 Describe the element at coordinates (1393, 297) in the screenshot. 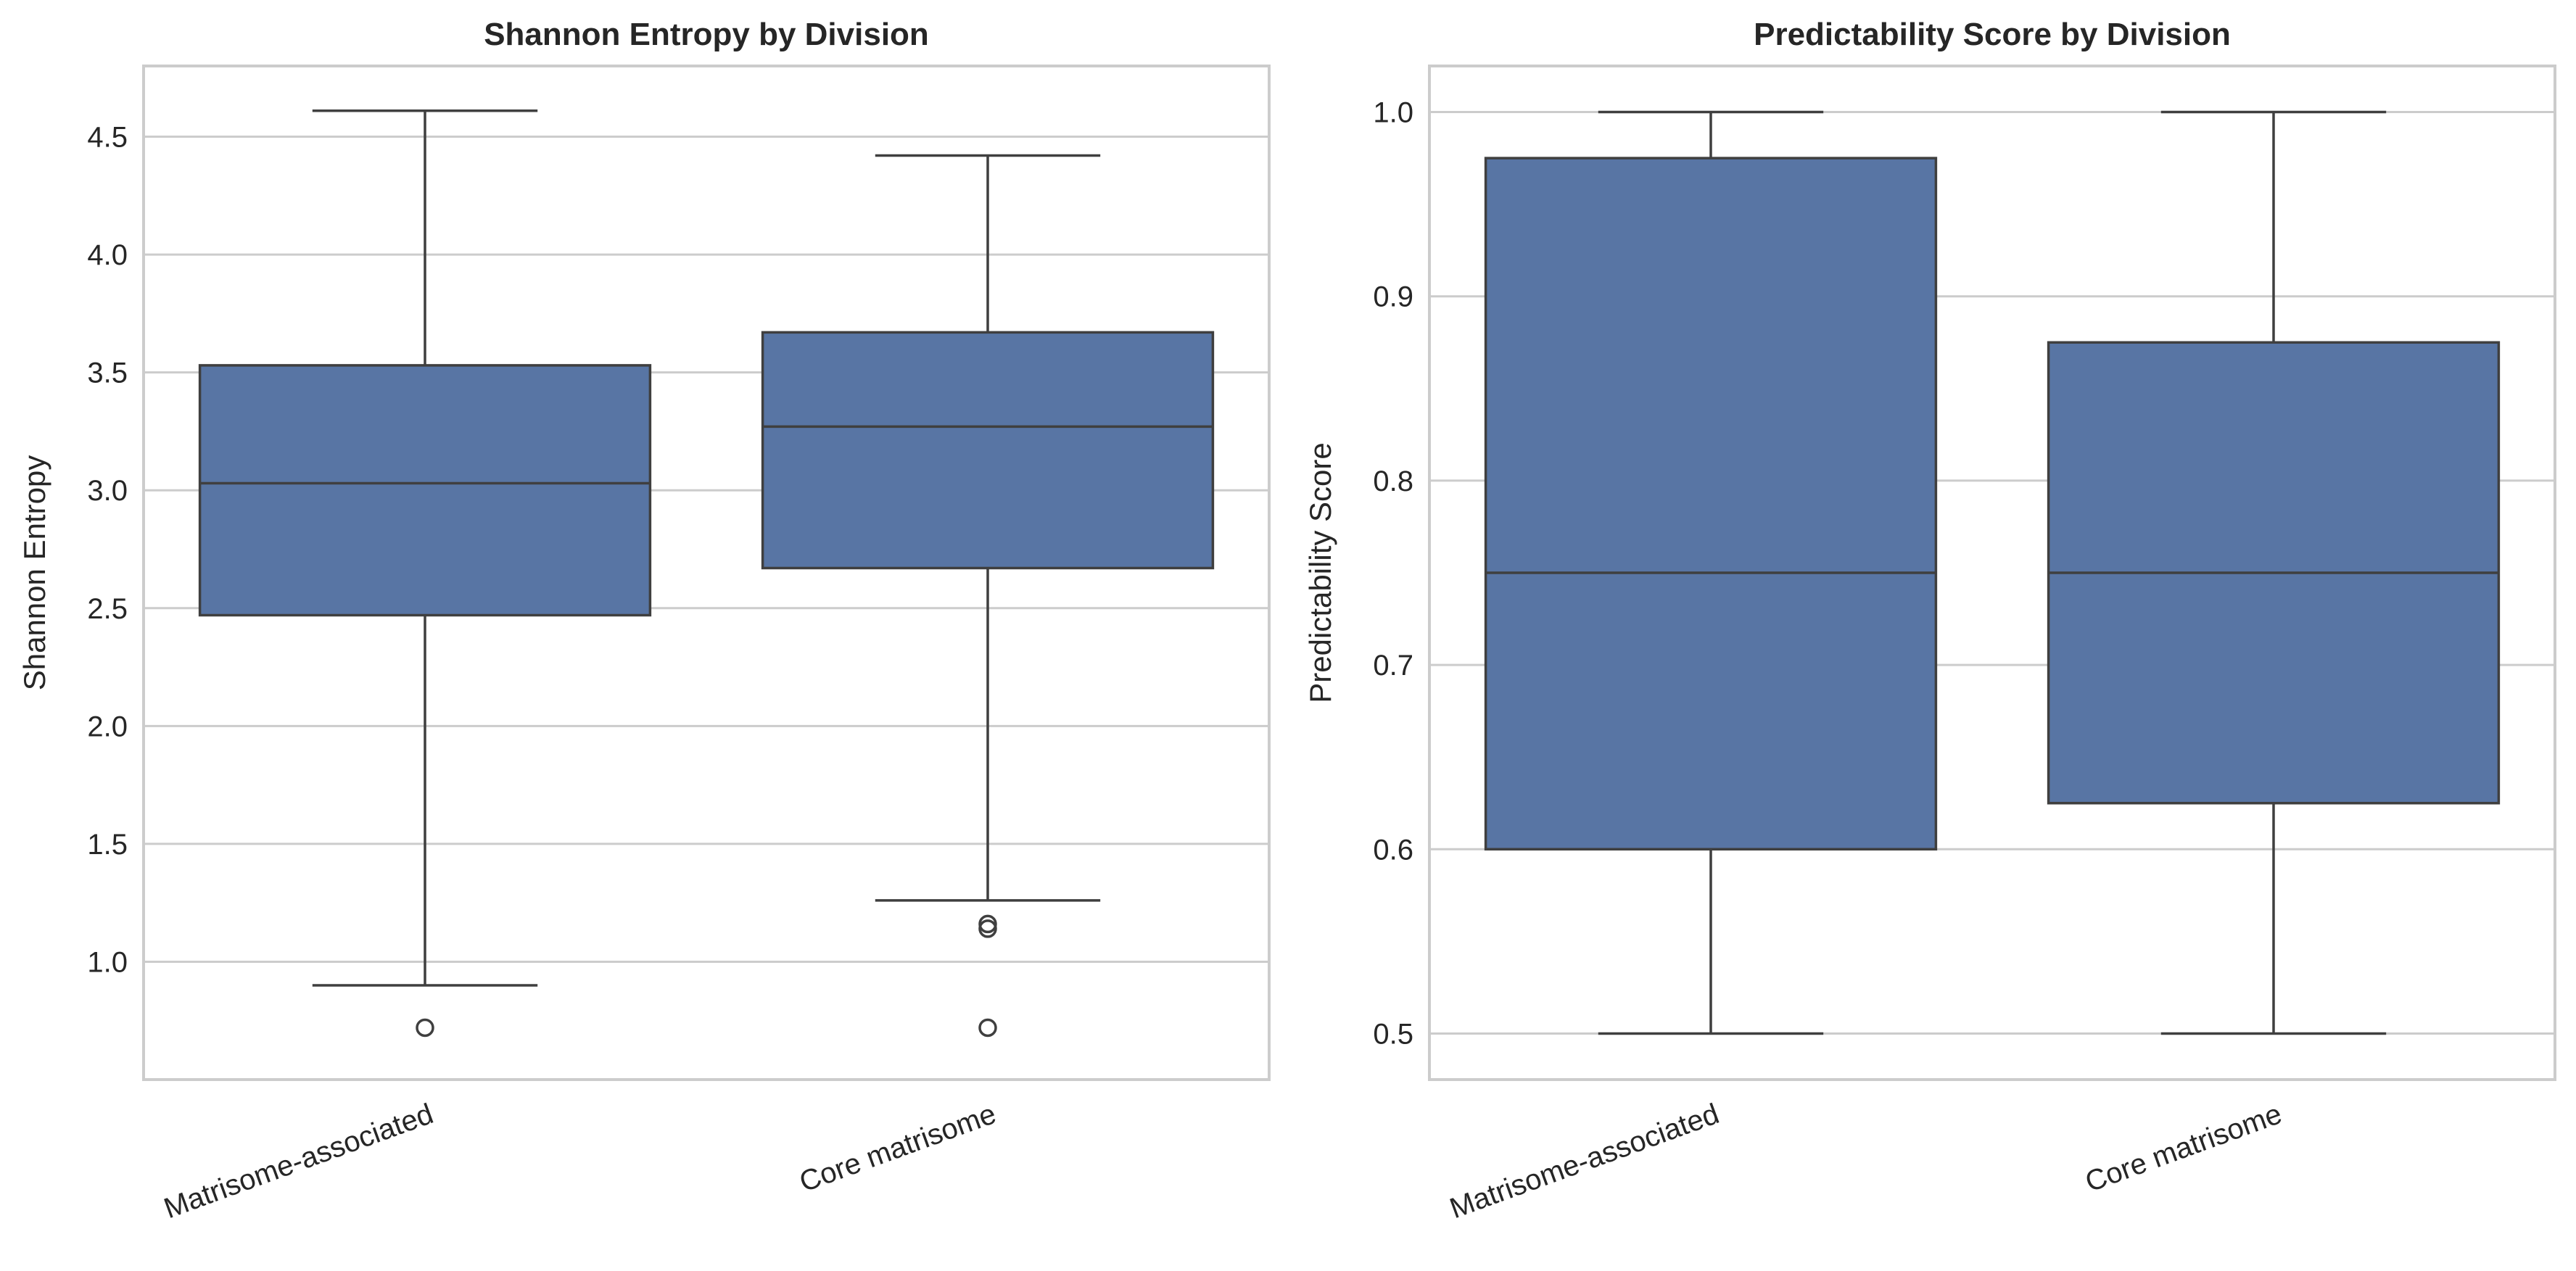

I see `predictability-y-tick-label: 0.9` at that location.